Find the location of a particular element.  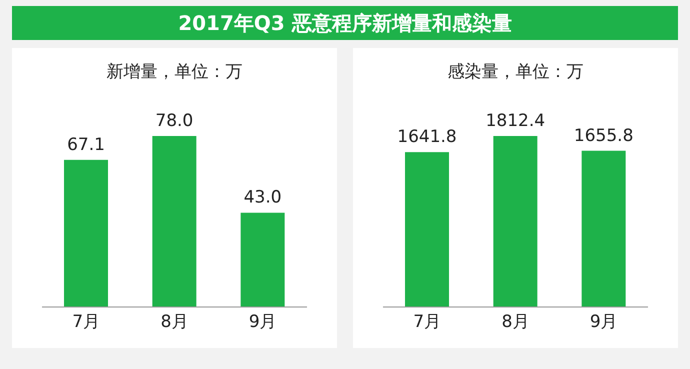

data-label: 43.0 is located at coordinates (263, 198).